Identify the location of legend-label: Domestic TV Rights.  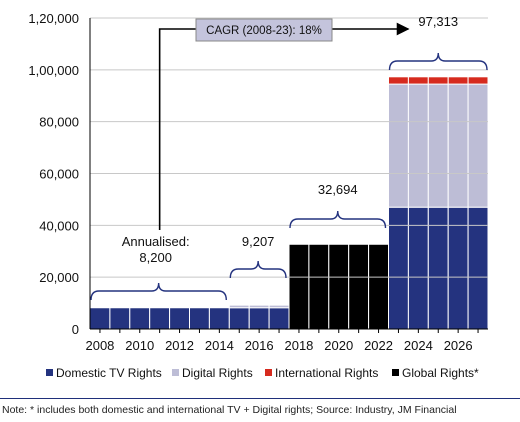
(109, 373).